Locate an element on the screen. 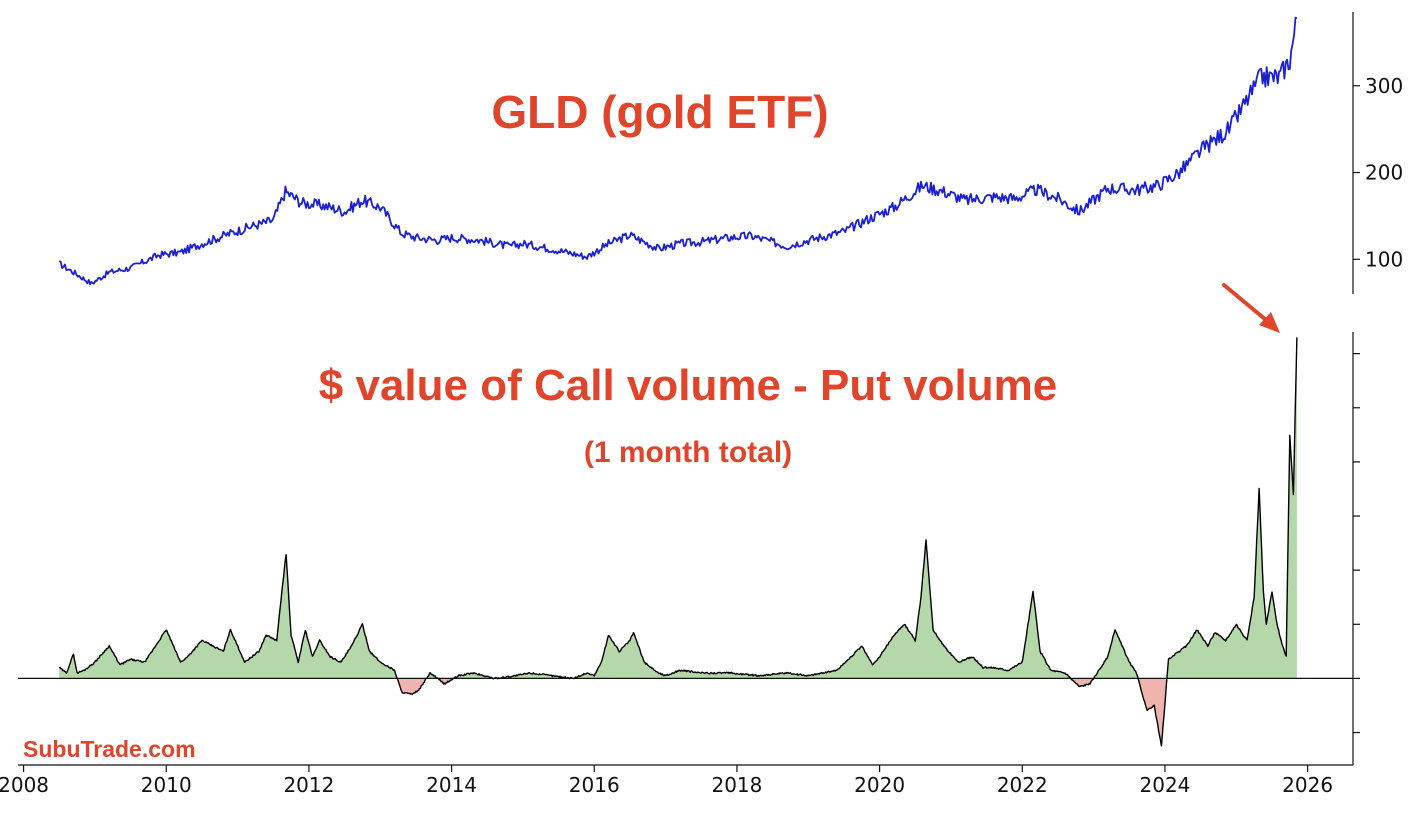 This screenshot has height=814, width=1418. highlight-arrow is located at coordinates (1251, 308).